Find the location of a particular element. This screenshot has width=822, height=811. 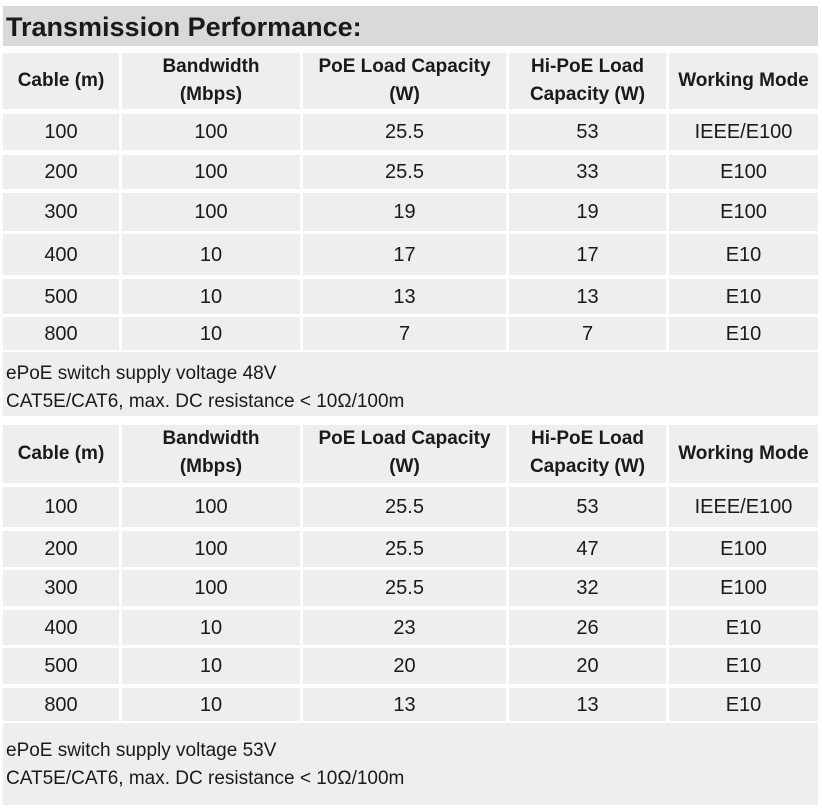

table-cell: 23 is located at coordinates (404, 627).